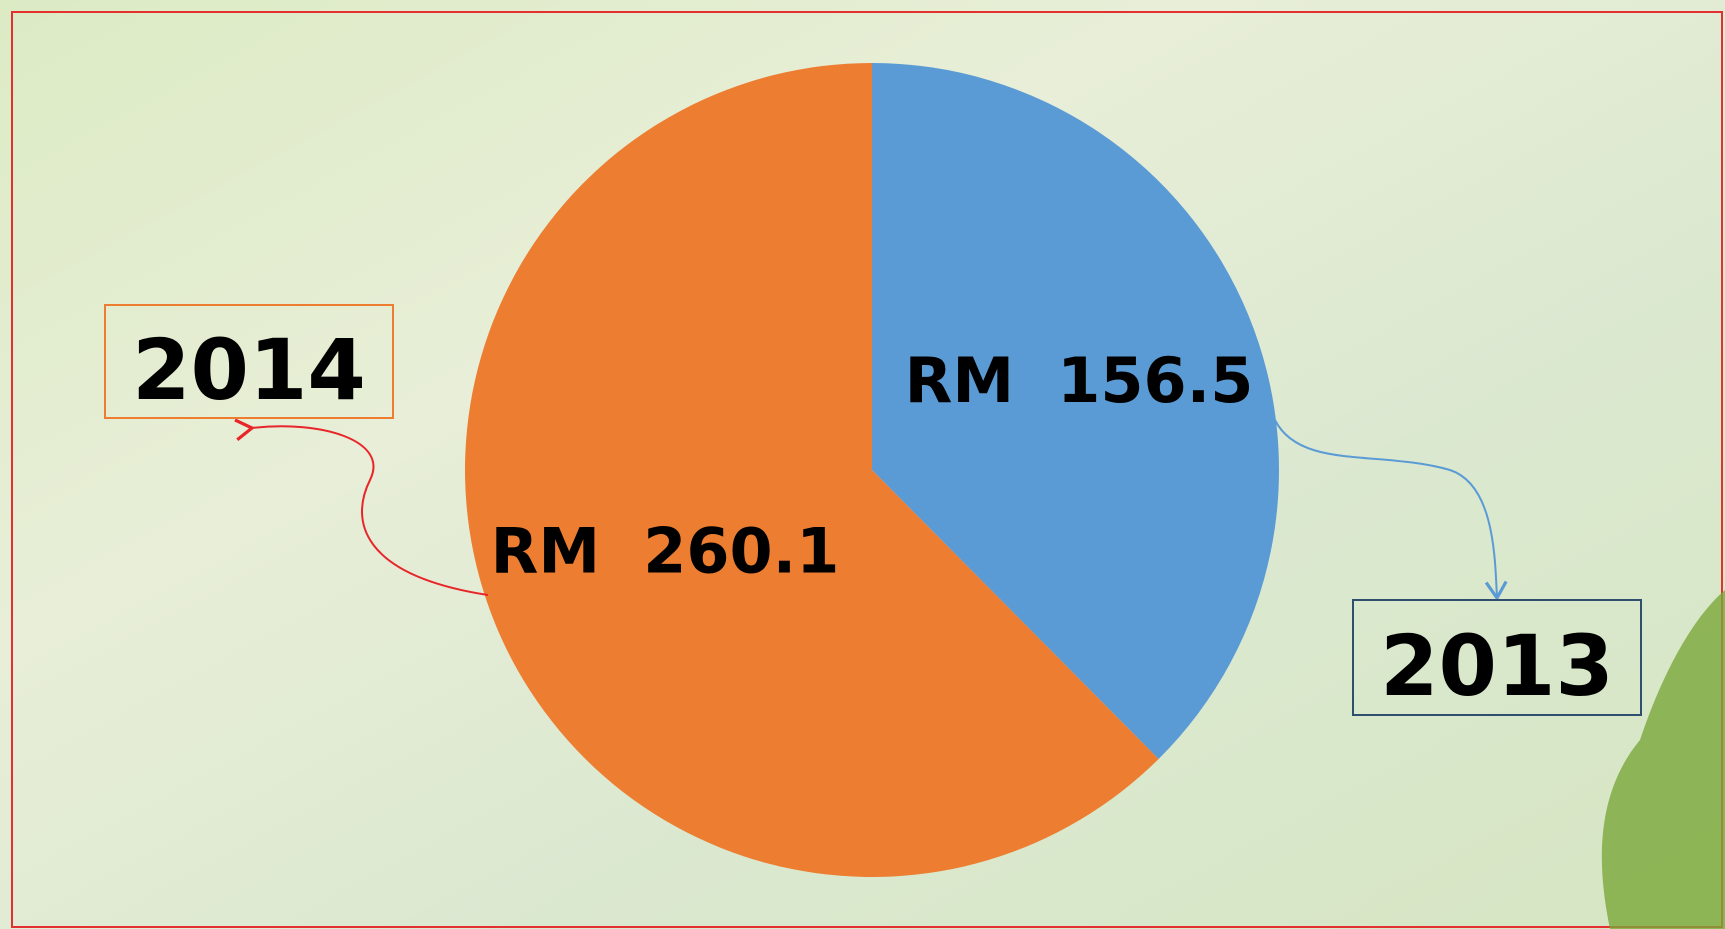 The image size is (1725, 929). Describe the element at coordinates (665, 550) in the screenshot. I see `data-label: RM 260.1` at that location.